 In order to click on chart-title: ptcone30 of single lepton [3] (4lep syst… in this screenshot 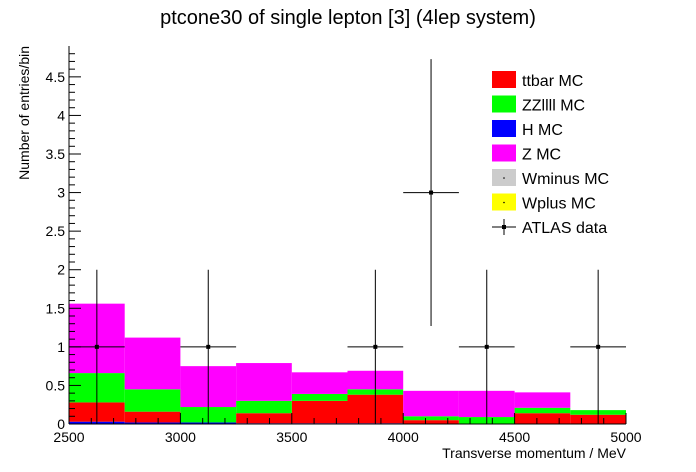, I will do `click(348, 18)`.